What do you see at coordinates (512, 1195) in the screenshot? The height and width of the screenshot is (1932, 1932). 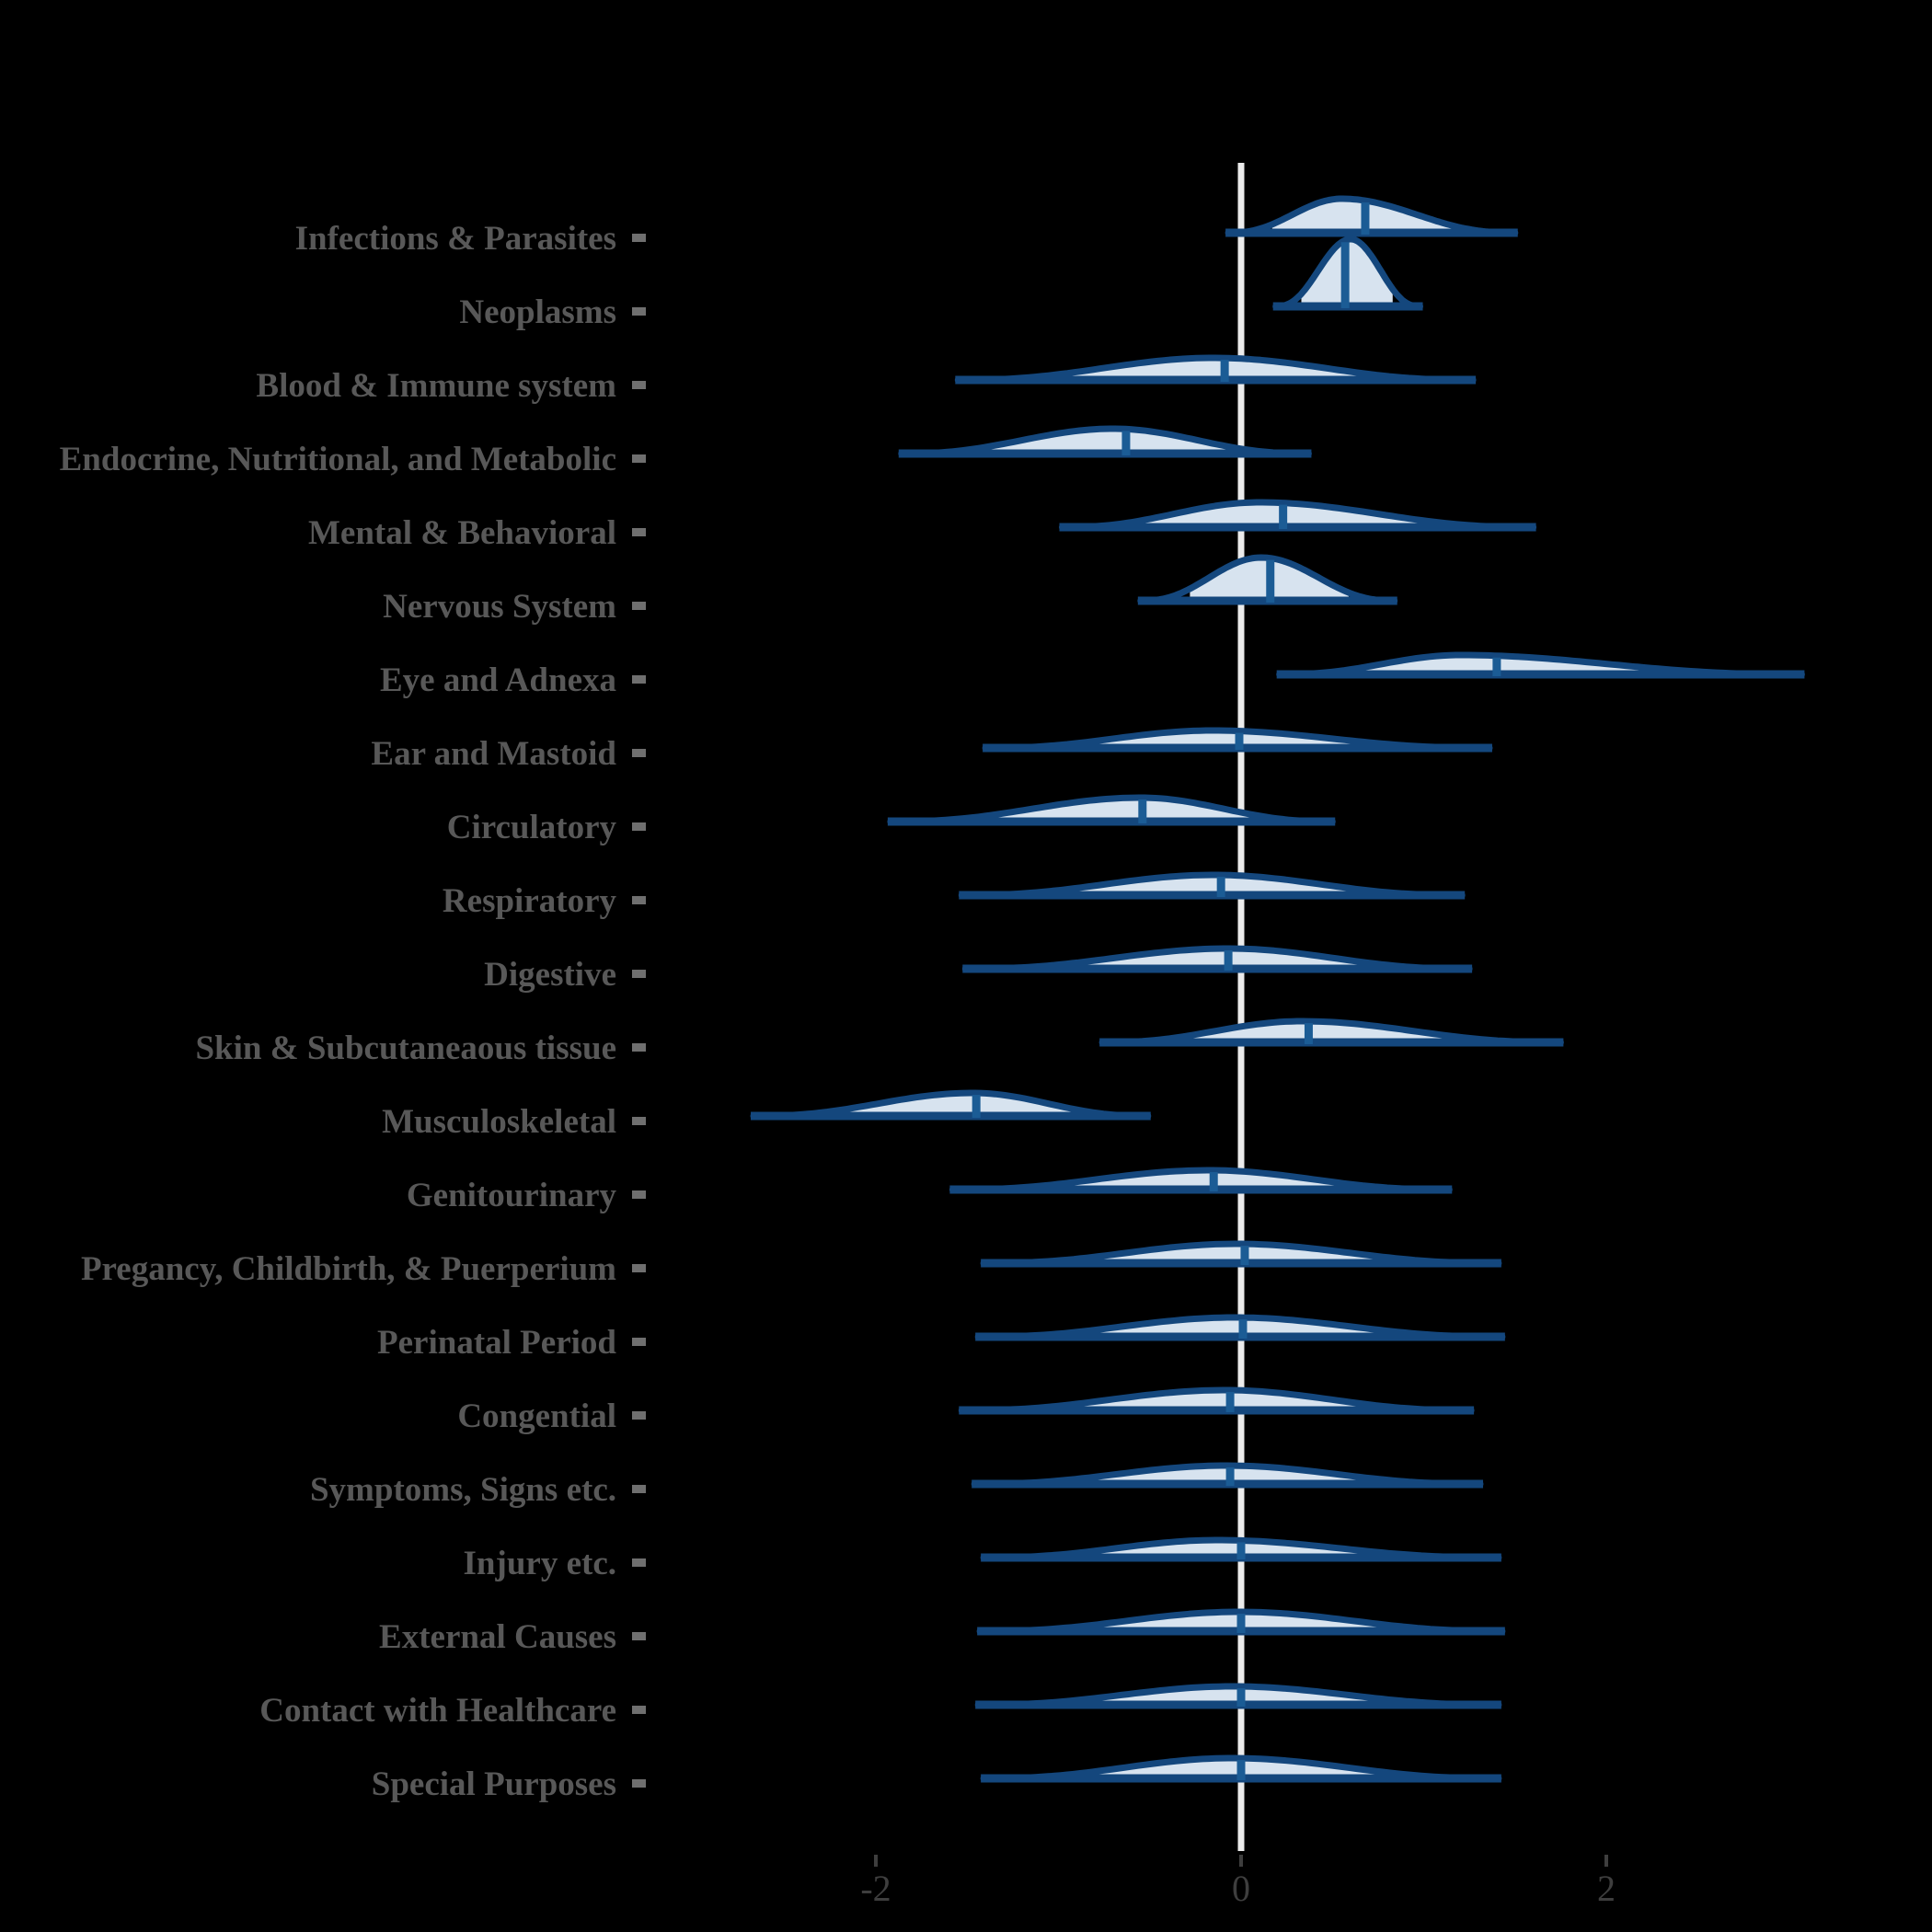 I see `category-label: Genitourinary` at bounding box center [512, 1195].